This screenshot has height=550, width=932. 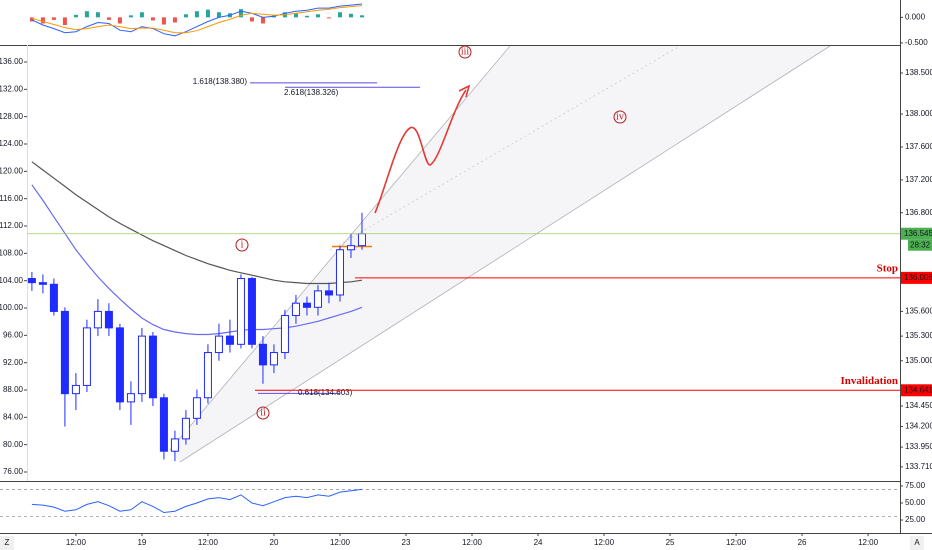 What do you see at coordinates (918, 446) in the screenshot?
I see `y-tick-label: 133.950` at bounding box center [918, 446].